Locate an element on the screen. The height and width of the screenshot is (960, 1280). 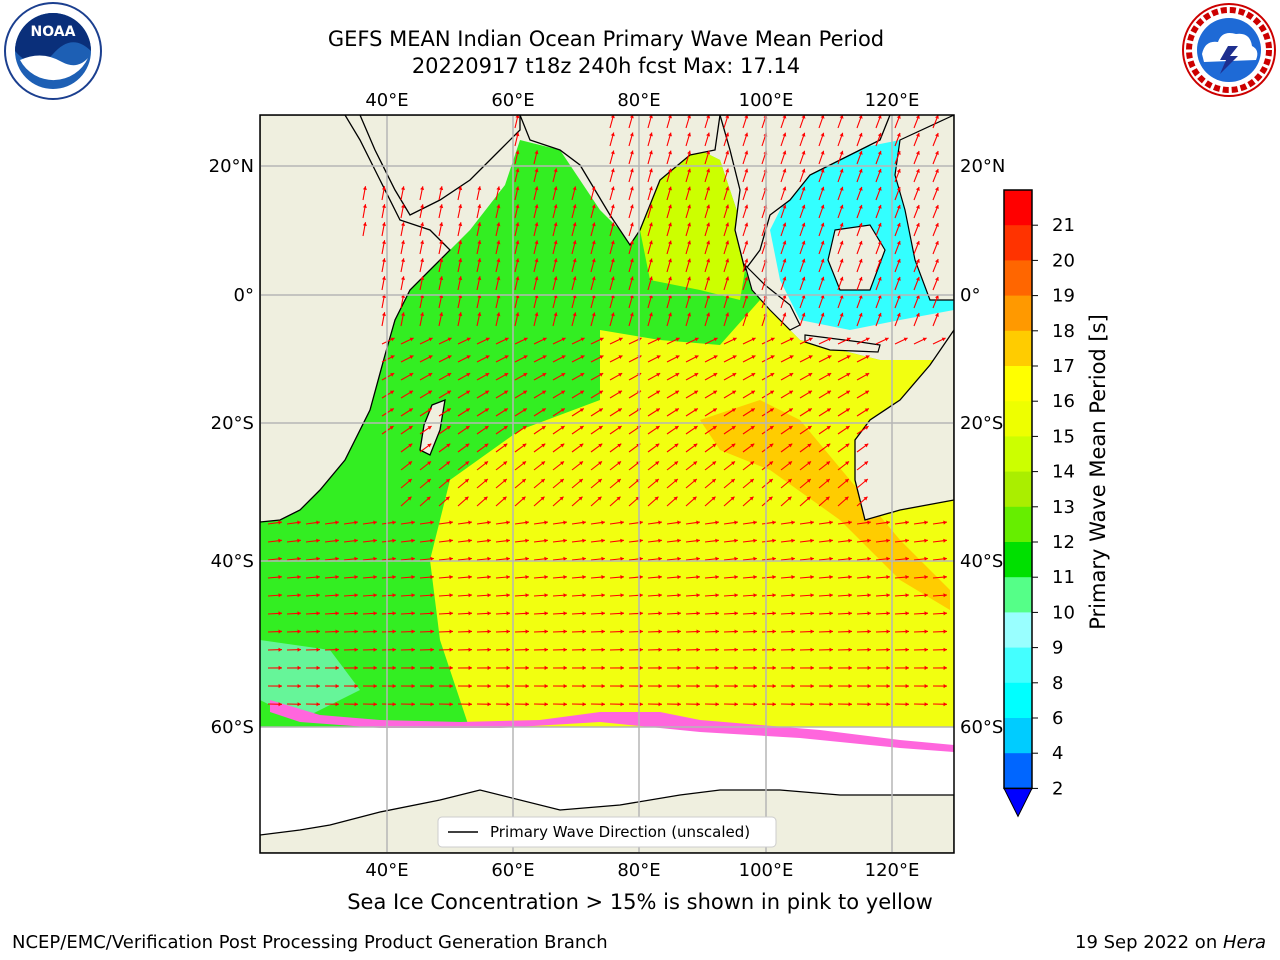
arabia-landmass is located at coordinates (440, 165).